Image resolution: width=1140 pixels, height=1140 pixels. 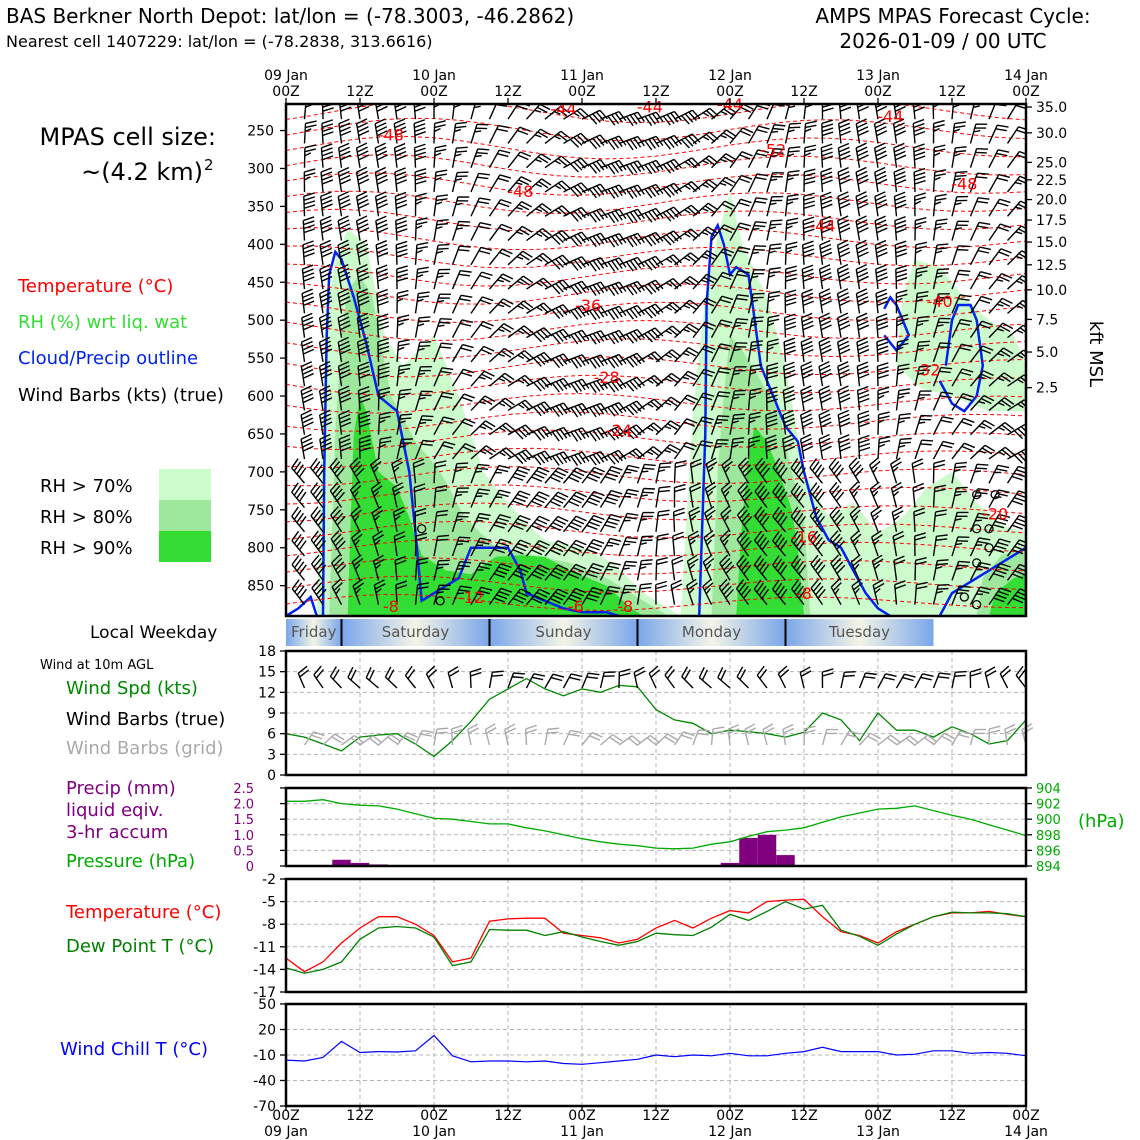 I want to click on bottom-hour-label: 12Z, so click(x=507, y=1116).